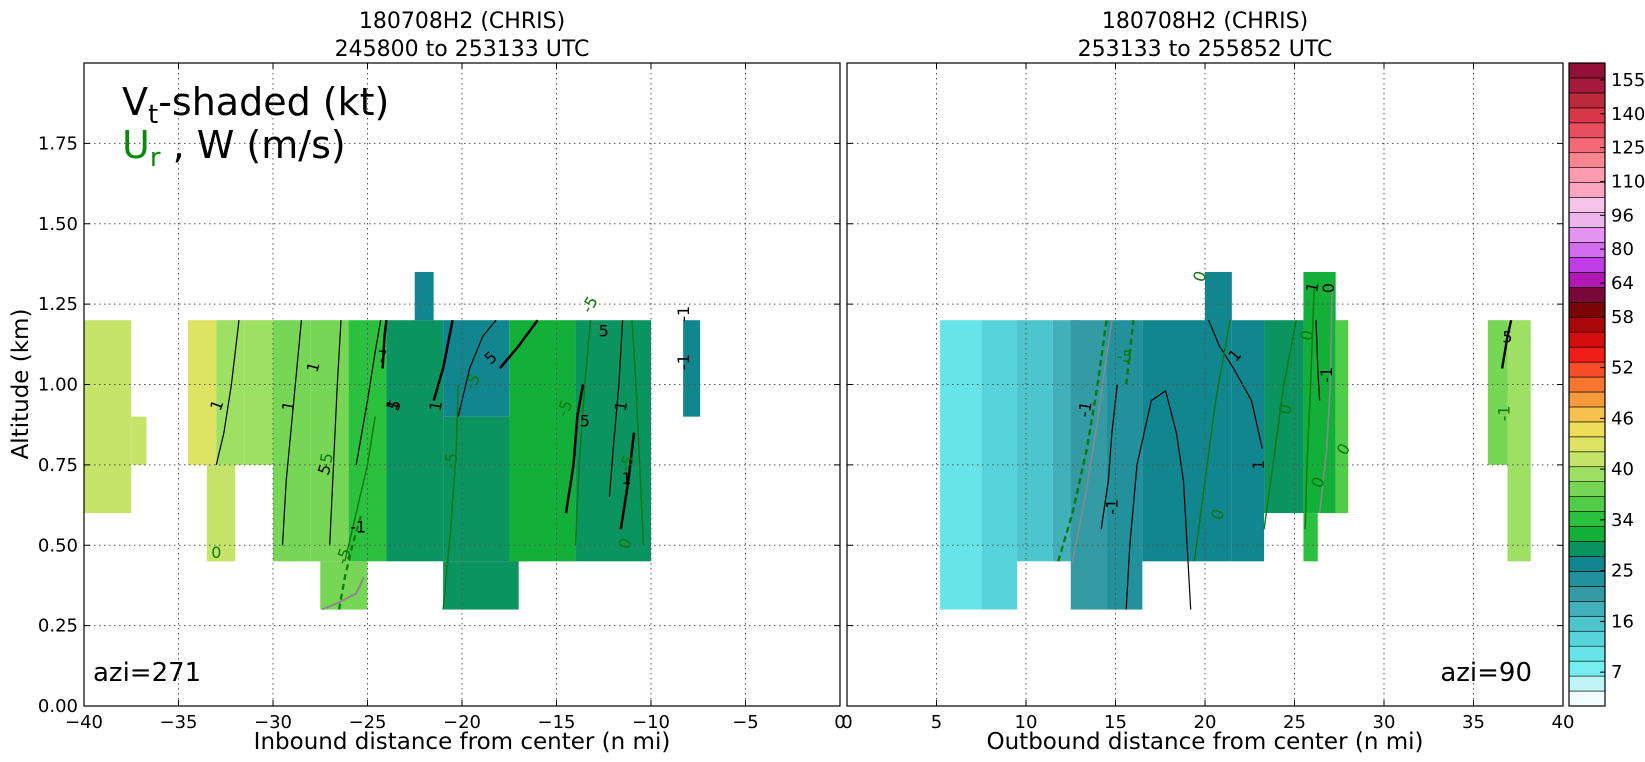  I want to click on y-tick-label: 1.25, so click(58, 304).